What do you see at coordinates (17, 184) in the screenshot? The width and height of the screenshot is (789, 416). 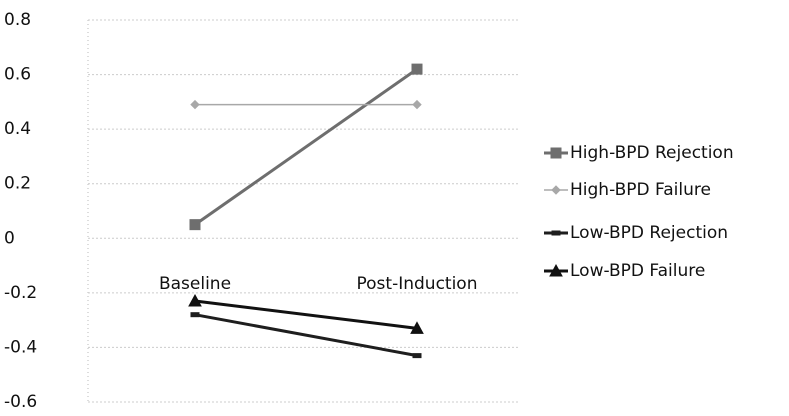 I see `y-tick-label: 0.2` at bounding box center [17, 184].